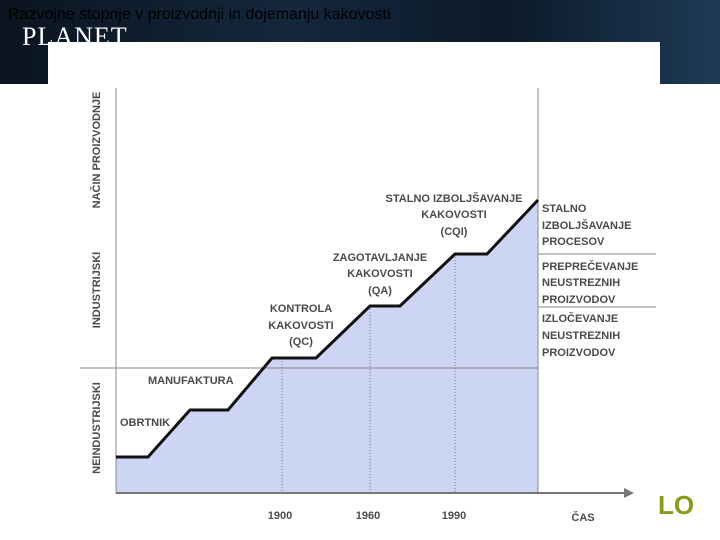 The image size is (720, 540). Describe the element at coordinates (191, 381) in the screenshot. I see `stage-label: MANUFAKTURA` at that location.